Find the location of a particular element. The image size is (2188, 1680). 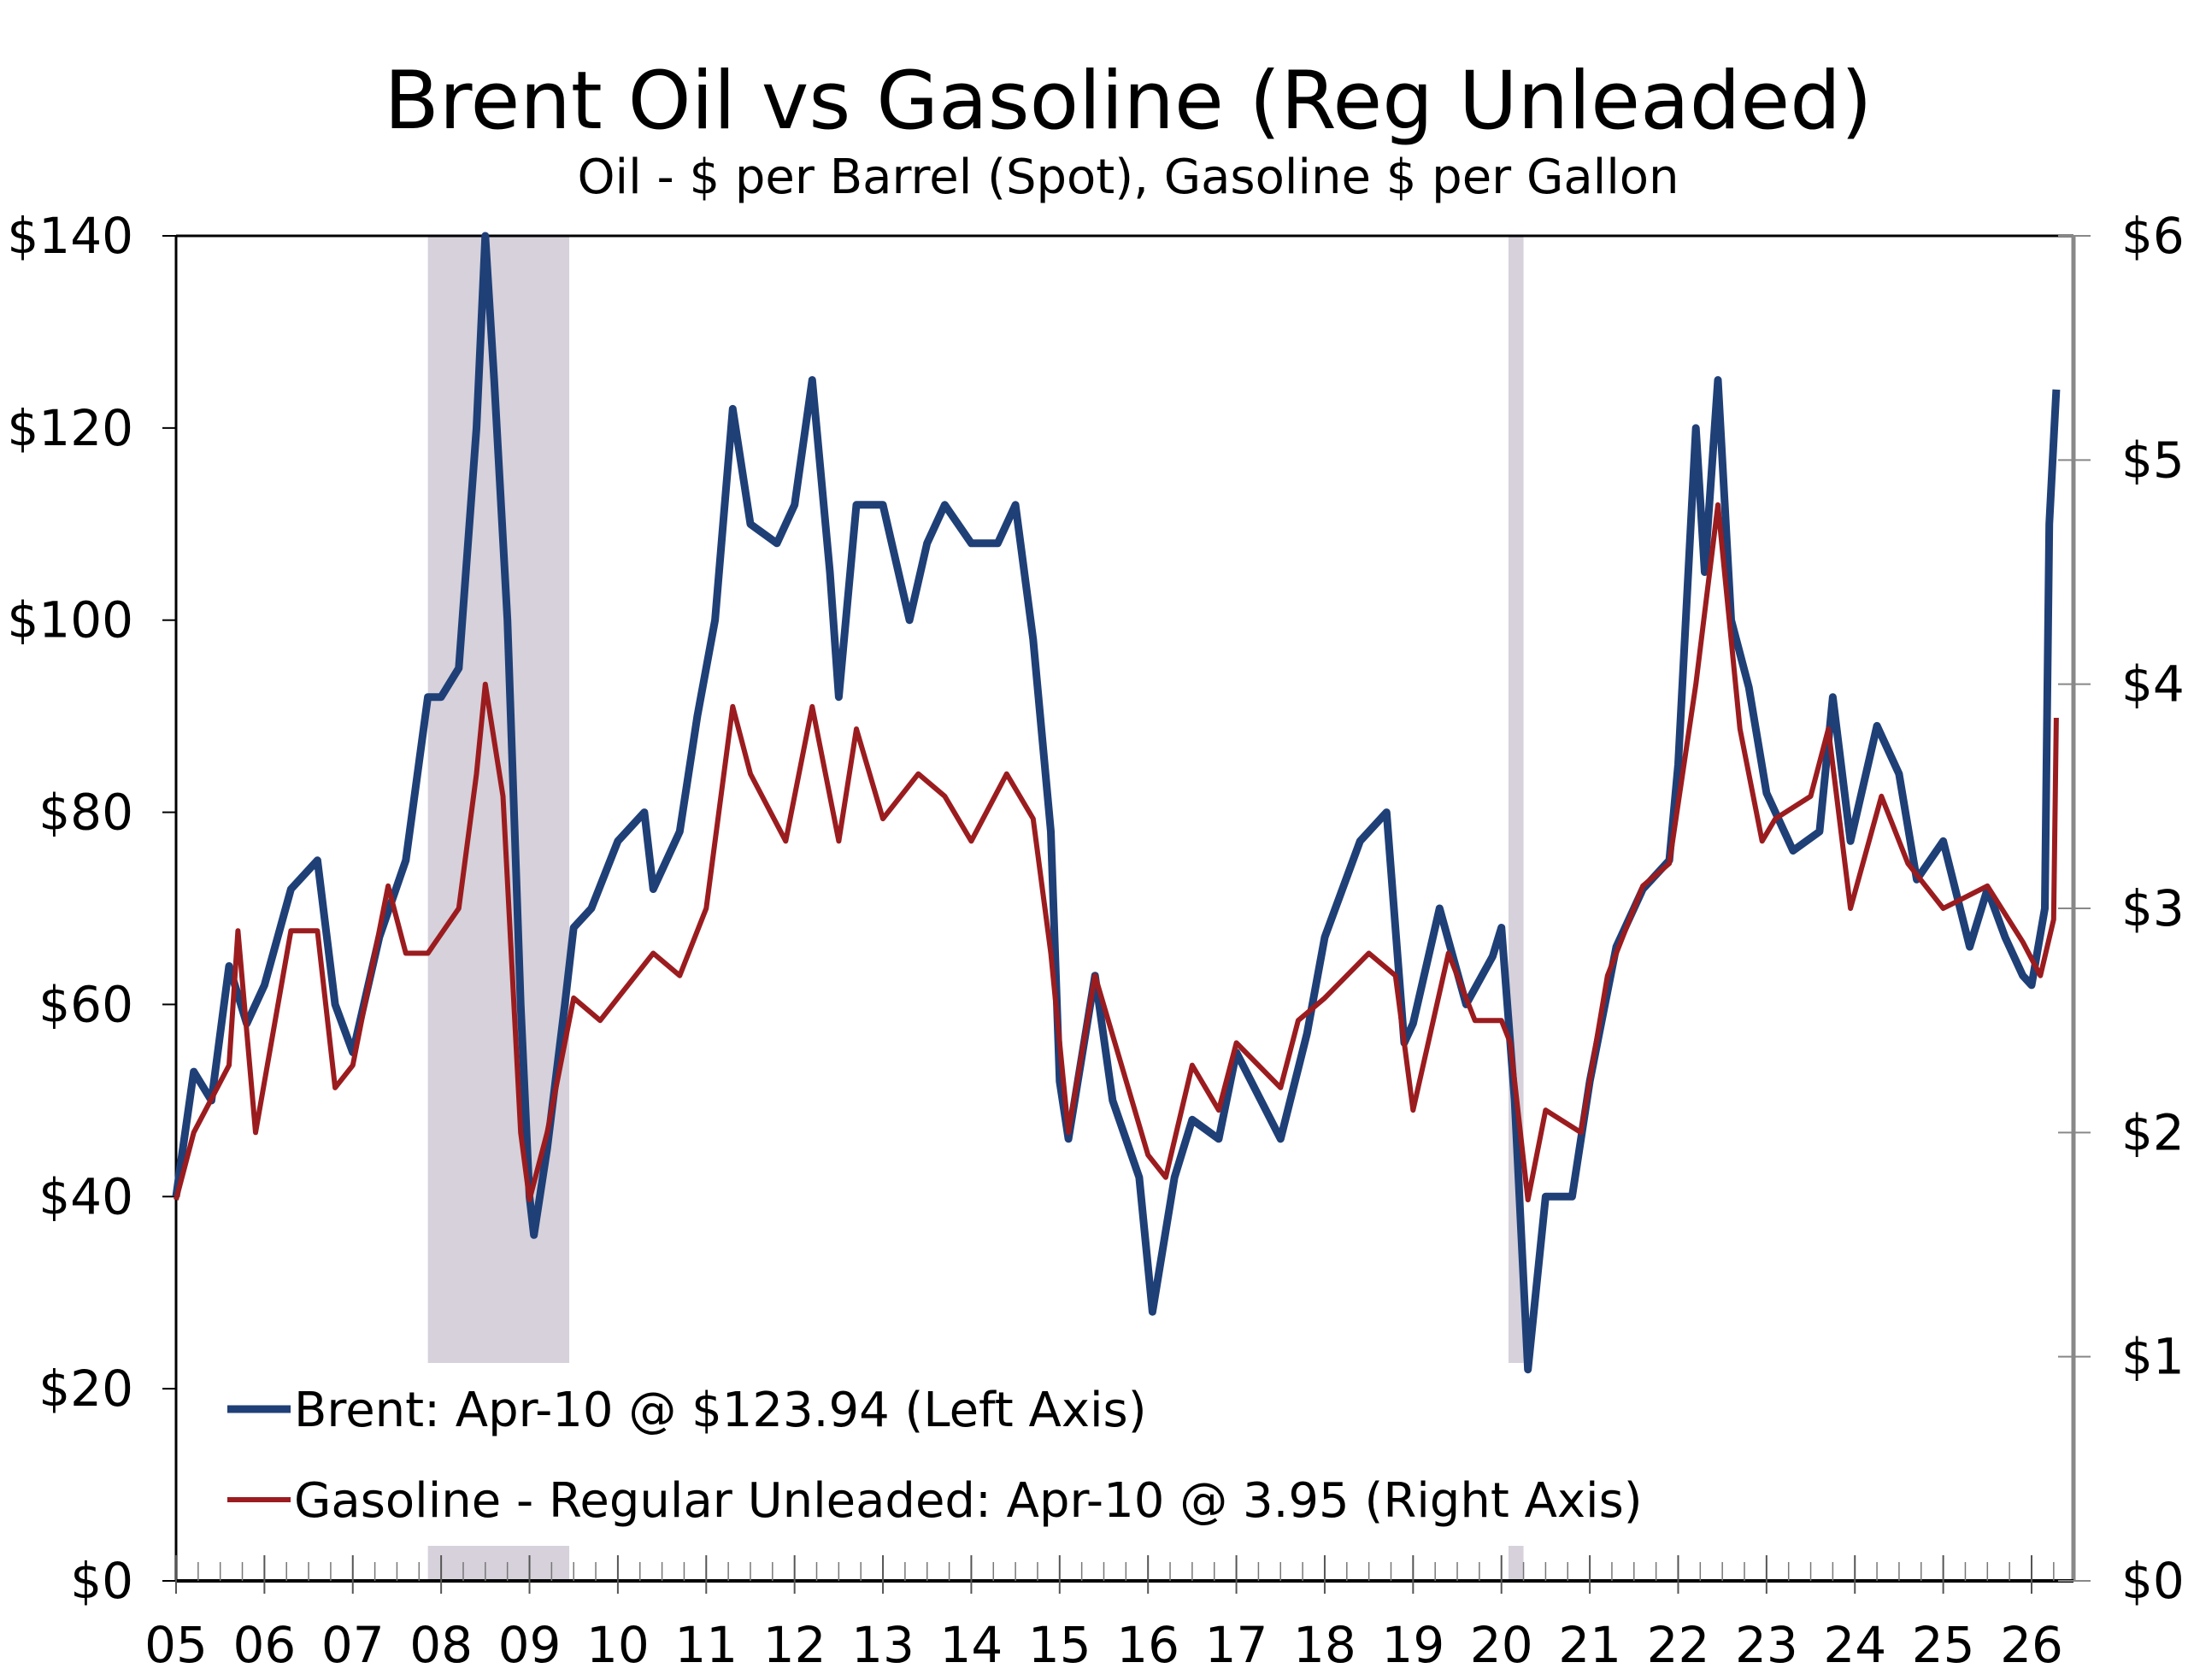

x-tick-label: 13 is located at coordinates (883, 1645).